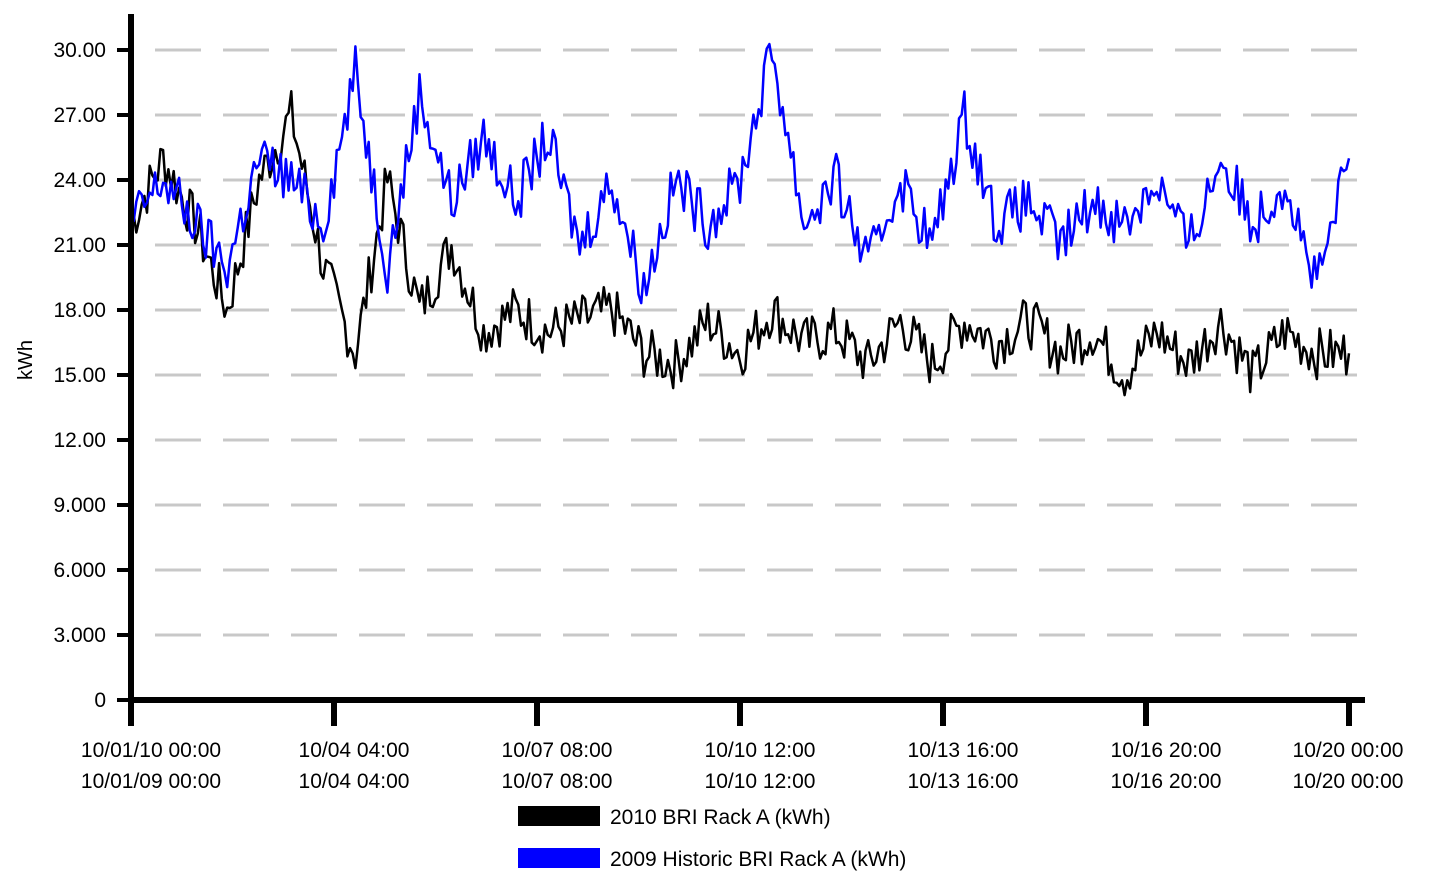 This screenshot has width=1432, height=880. I want to click on y-tick-label: 0, so click(100, 700).